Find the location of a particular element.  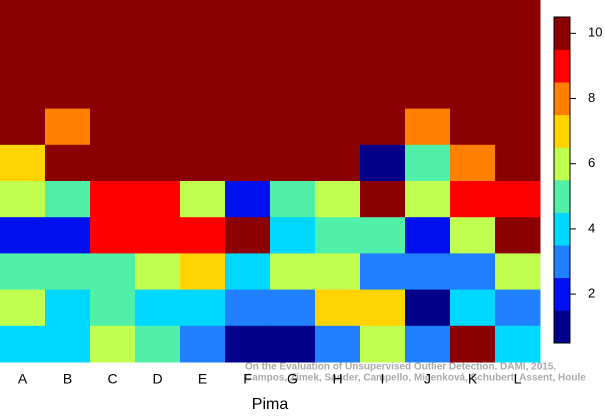

colorbar-tick-label: 10 is located at coordinates (595, 32).